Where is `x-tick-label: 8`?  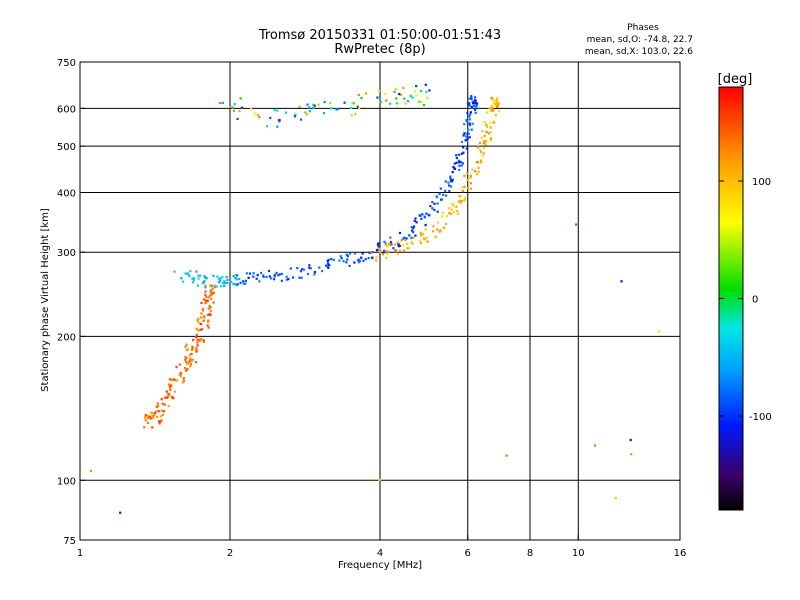 x-tick-label: 8 is located at coordinates (530, 553).